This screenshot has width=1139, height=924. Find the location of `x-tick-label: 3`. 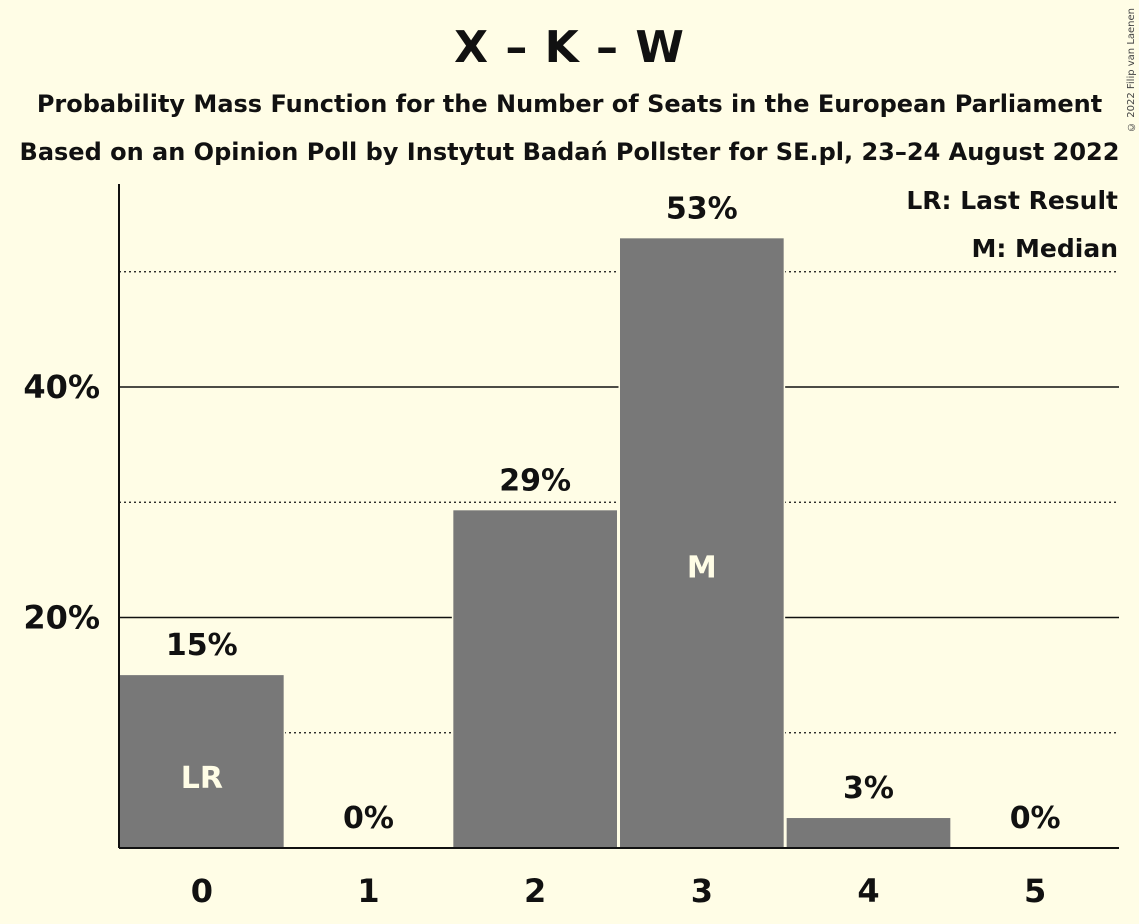

x-tick-label: 3 is located at coordinates (702, 891).